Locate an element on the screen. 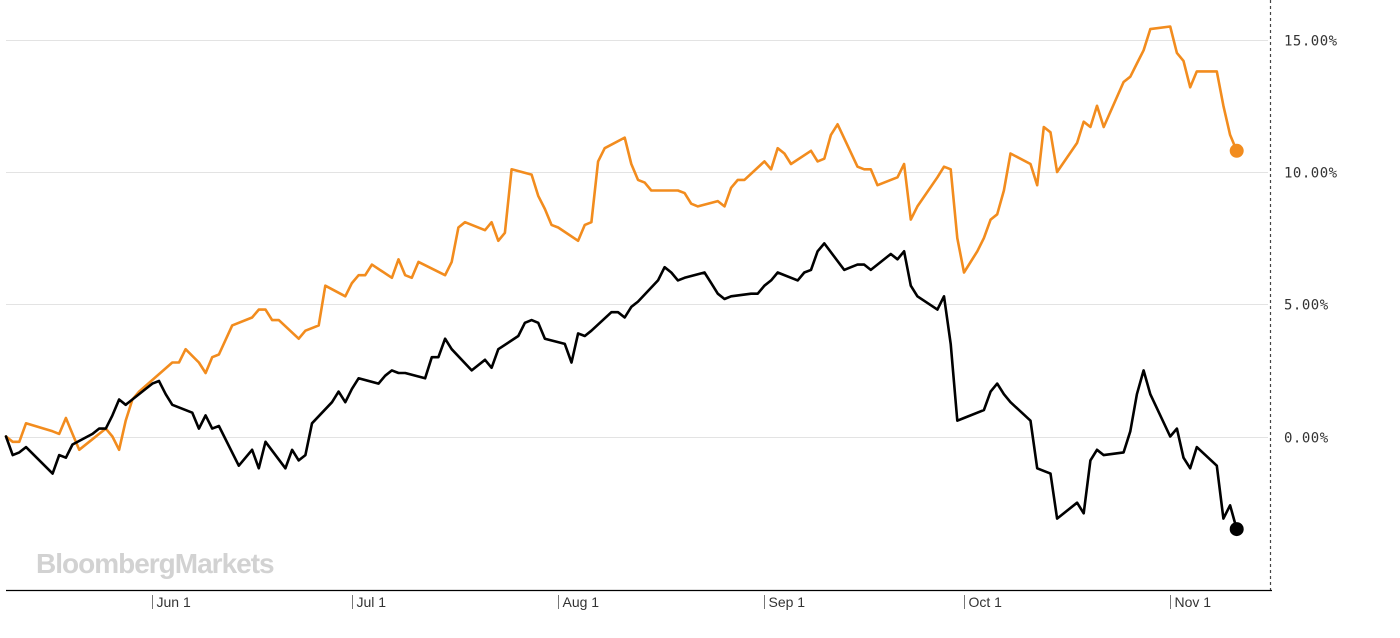  x-tick-label: Aug 1 is located at coordinates (581, 602).